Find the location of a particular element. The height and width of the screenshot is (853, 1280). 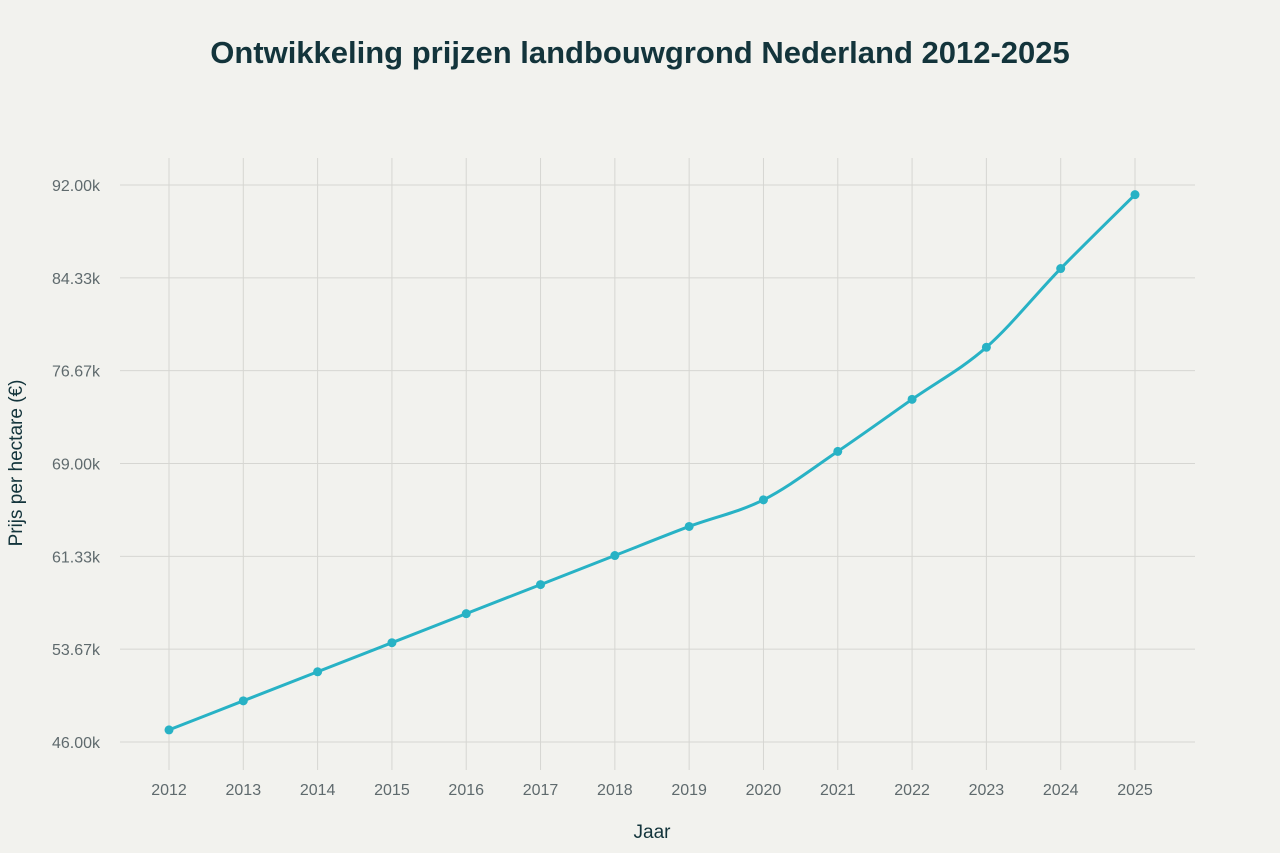

x-tick-label: 2023 is located at coordinates (987, 790).